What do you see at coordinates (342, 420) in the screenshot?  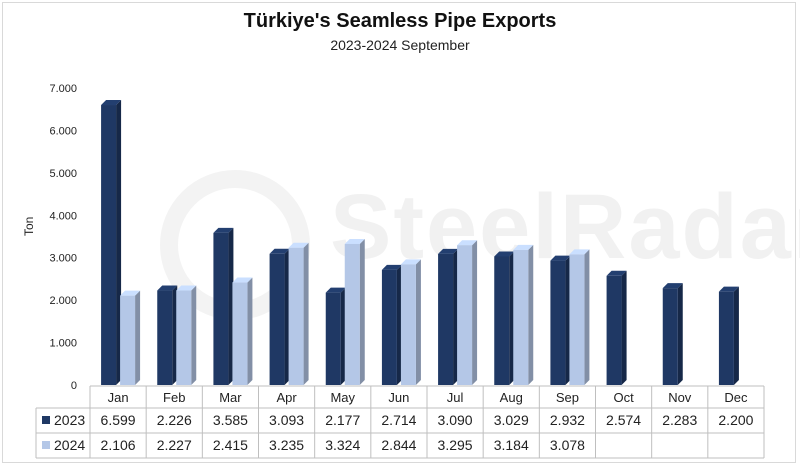 I see `data-label-2023-may: 2.177` at bounding box center [342, 420].